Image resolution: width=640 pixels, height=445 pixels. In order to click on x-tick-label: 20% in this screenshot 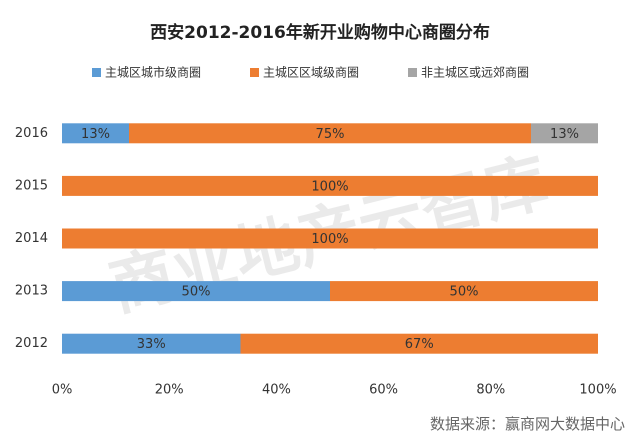, I will do `click(169, 390)`.